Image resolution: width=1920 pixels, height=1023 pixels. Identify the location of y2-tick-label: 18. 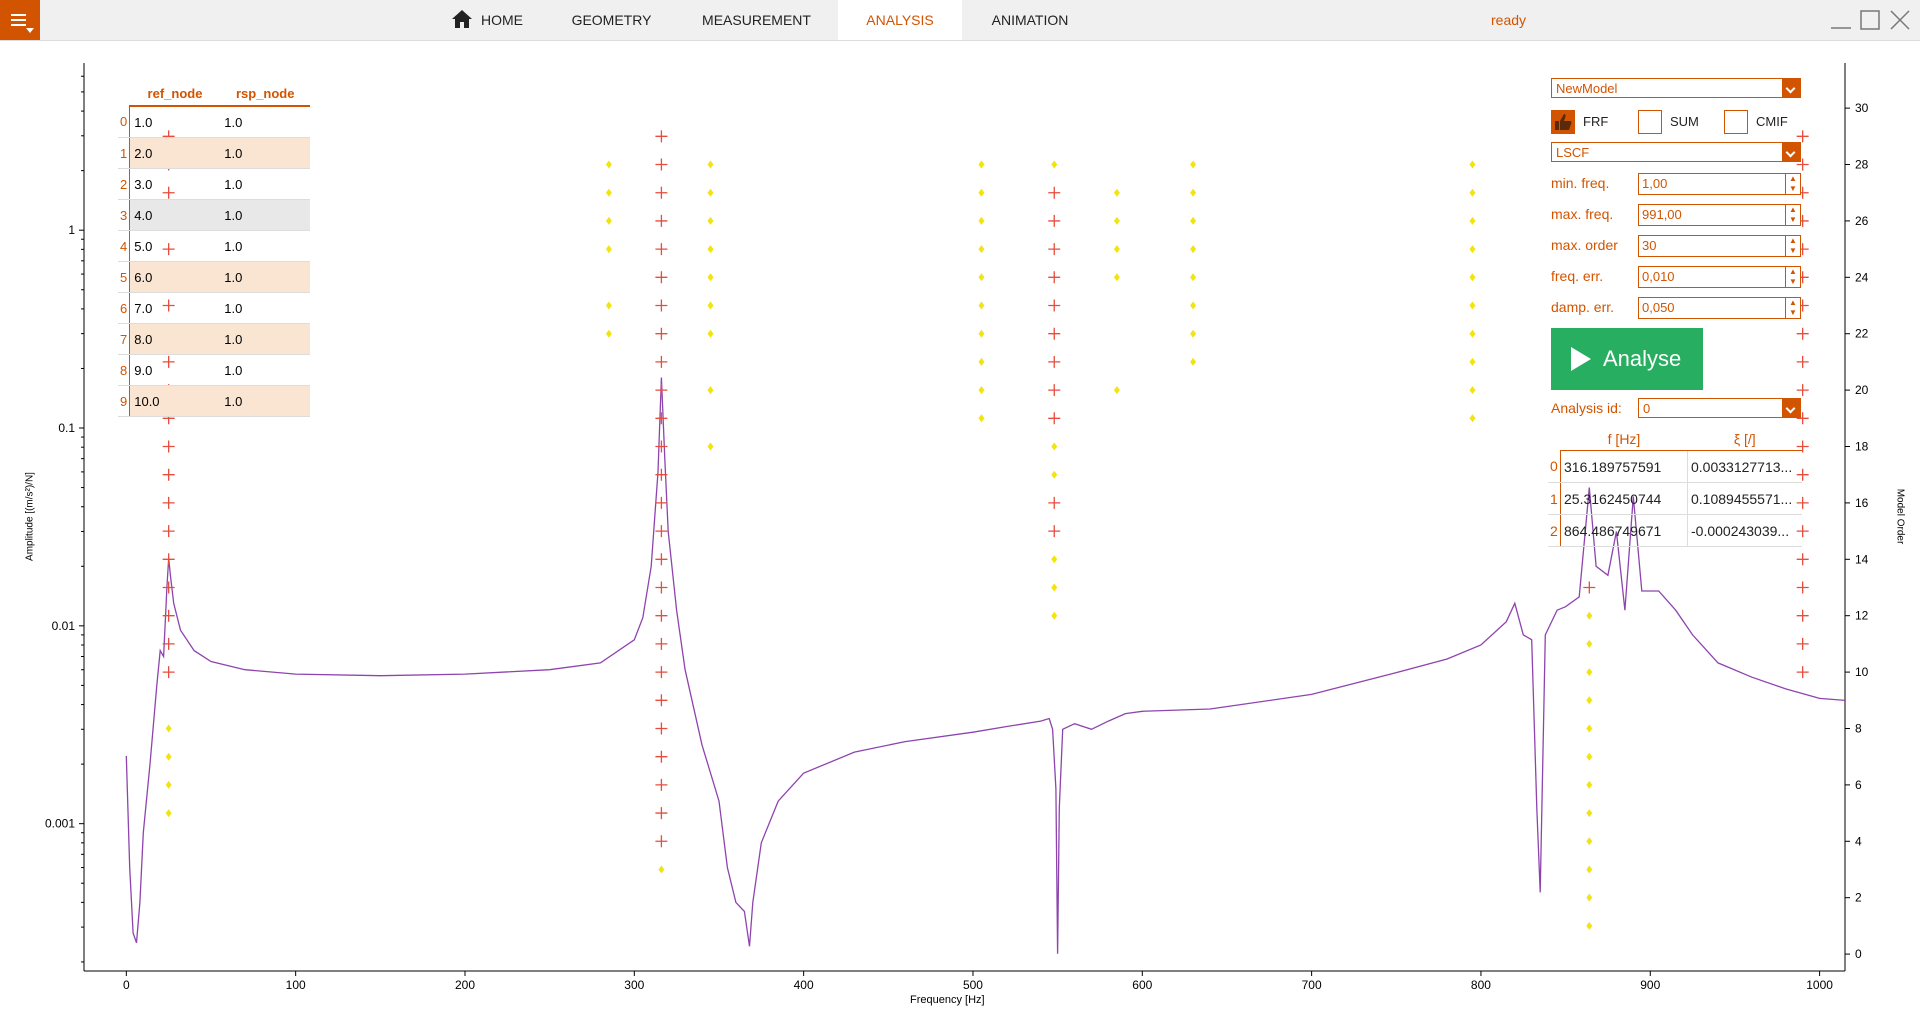
(1862, 447).